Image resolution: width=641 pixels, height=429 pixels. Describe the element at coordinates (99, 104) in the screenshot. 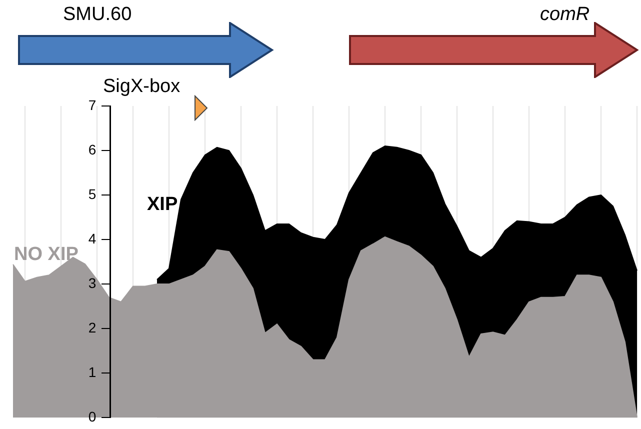

I see `y-tick-label: 7` at that location.